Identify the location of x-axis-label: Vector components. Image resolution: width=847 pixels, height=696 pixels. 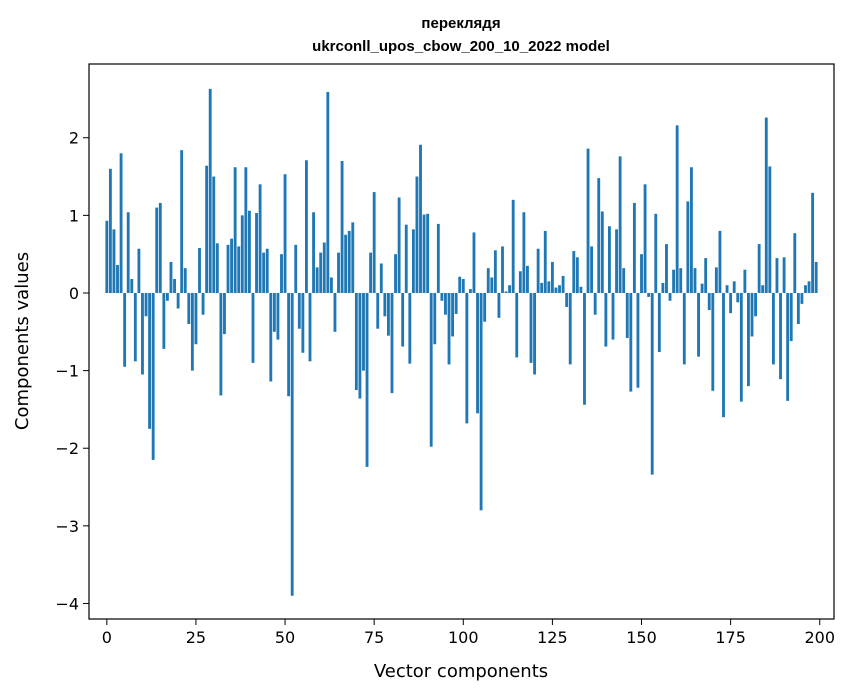
(461, 671).